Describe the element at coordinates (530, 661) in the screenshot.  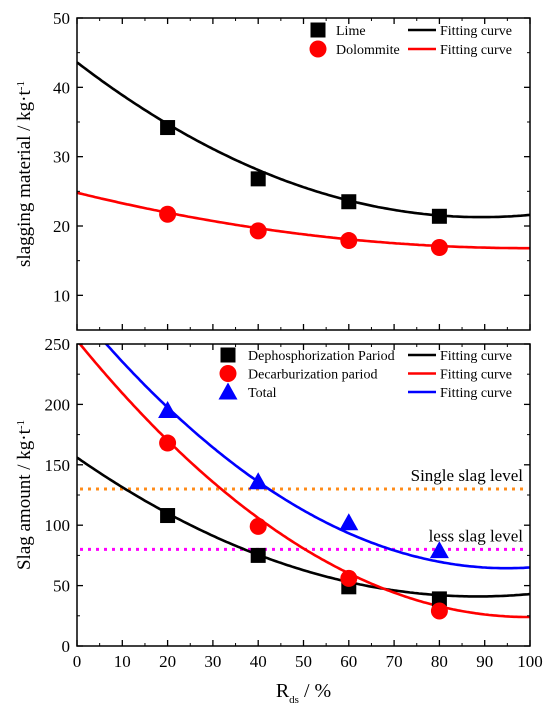
I see `x-tick-label: 100` at that location.